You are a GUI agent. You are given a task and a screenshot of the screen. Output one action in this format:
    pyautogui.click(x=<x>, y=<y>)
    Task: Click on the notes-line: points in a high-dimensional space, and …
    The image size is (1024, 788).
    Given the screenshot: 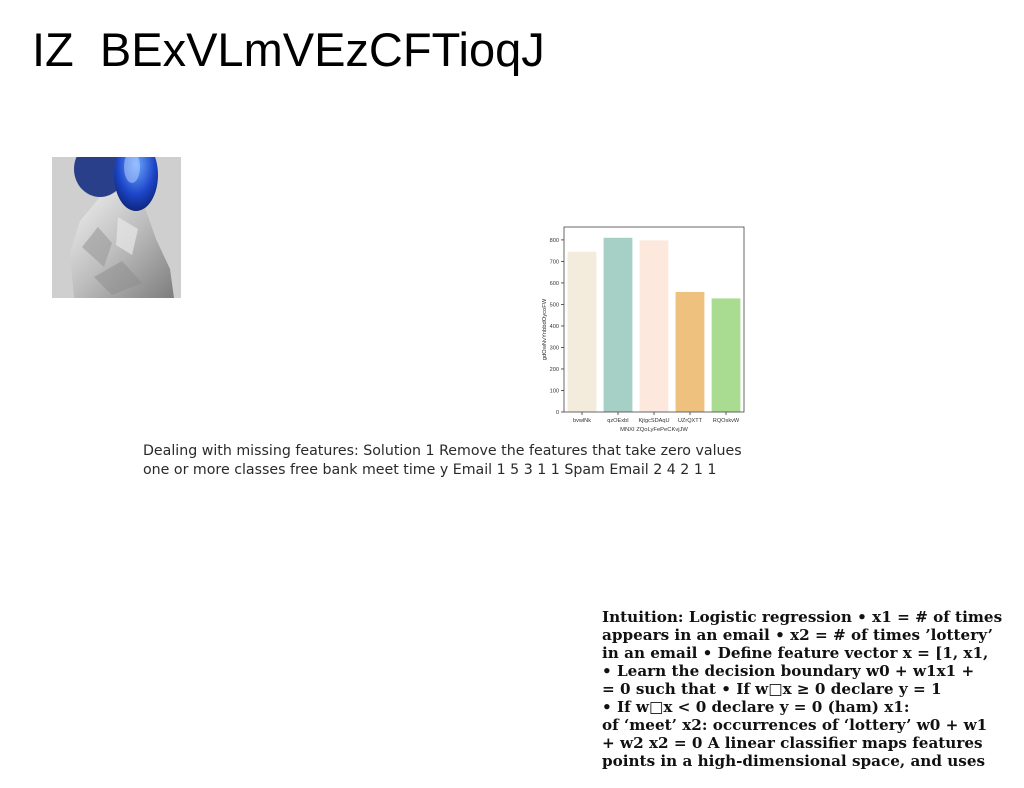 What is the action you would take?
    pyautogui.click(x=794, y=761)
    